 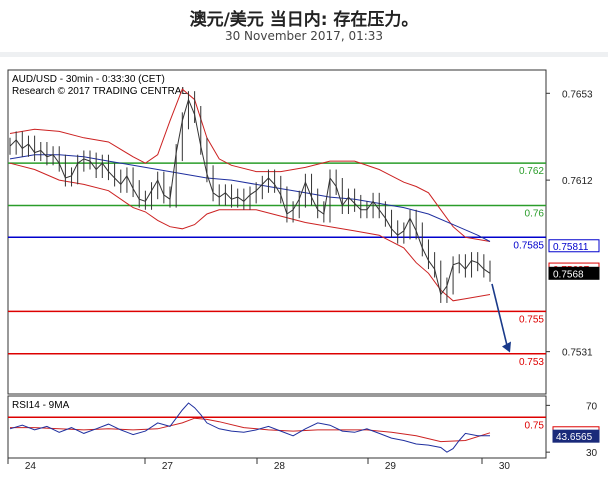 What do you see at coordinates (577, 181) in the screenshot?
I see `y-tick-label: 0.7612` at bounding box center [577, 181].